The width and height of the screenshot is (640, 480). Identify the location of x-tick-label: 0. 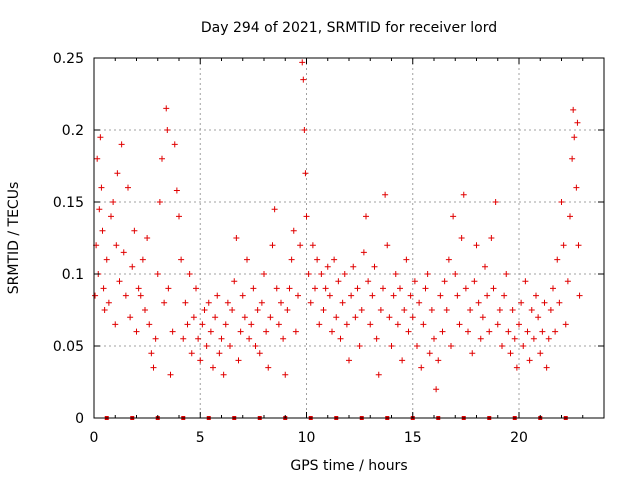
(94, 438).